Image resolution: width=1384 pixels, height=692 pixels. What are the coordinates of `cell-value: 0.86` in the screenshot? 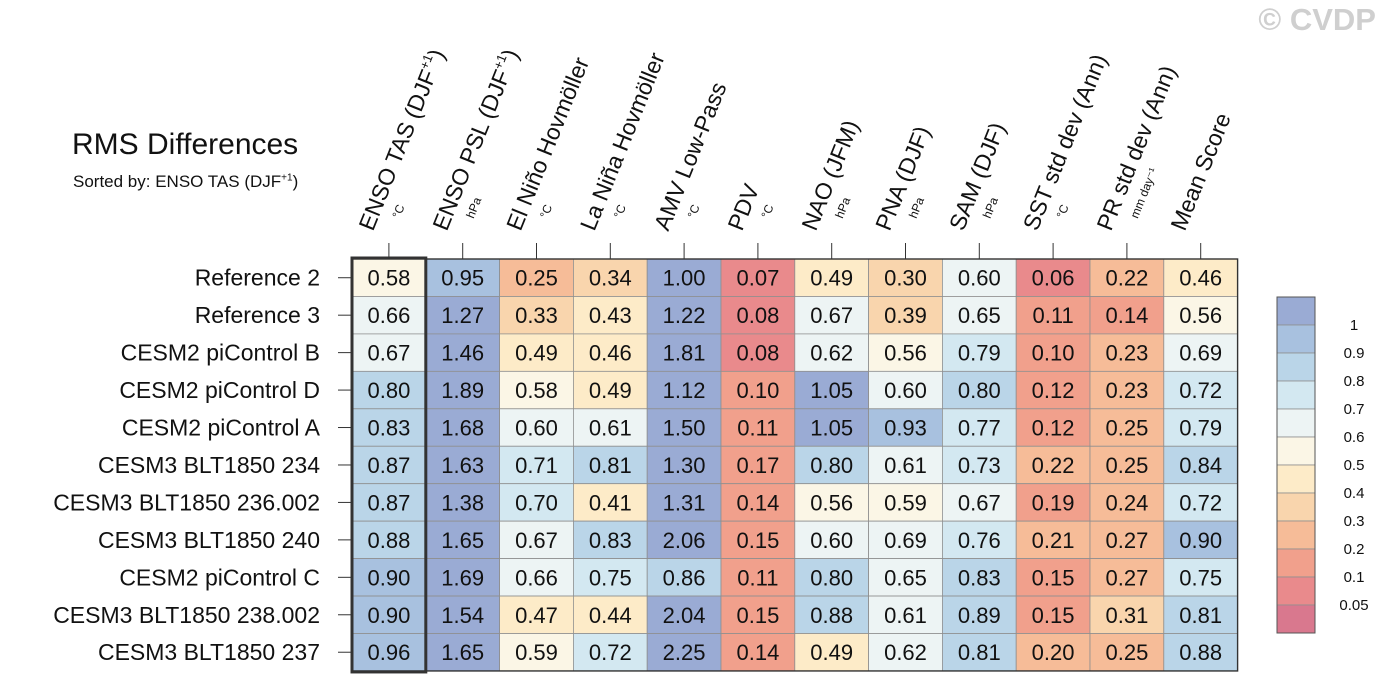 It's located at (684, 577).